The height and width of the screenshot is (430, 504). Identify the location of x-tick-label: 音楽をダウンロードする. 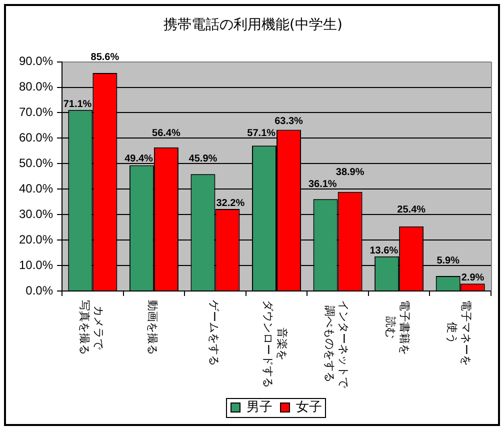
(275, 344).